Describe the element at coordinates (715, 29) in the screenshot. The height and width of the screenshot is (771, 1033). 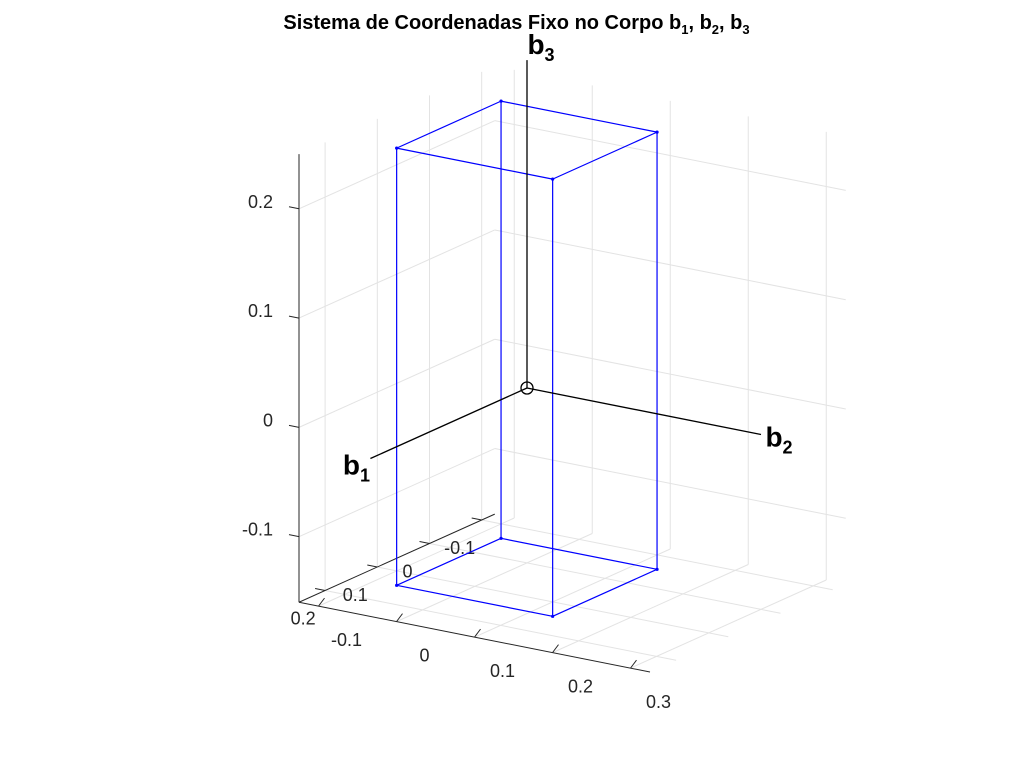
I see `title-sub-2: 2` at that location.